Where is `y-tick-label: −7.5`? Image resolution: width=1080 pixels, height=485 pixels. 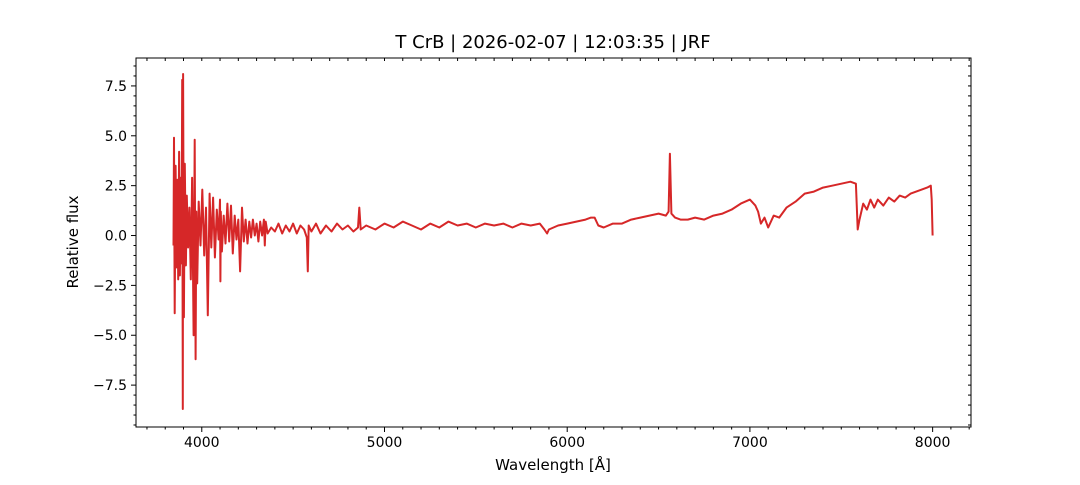
y-tick-label: −7.5 is located at coordinates (110, 386).